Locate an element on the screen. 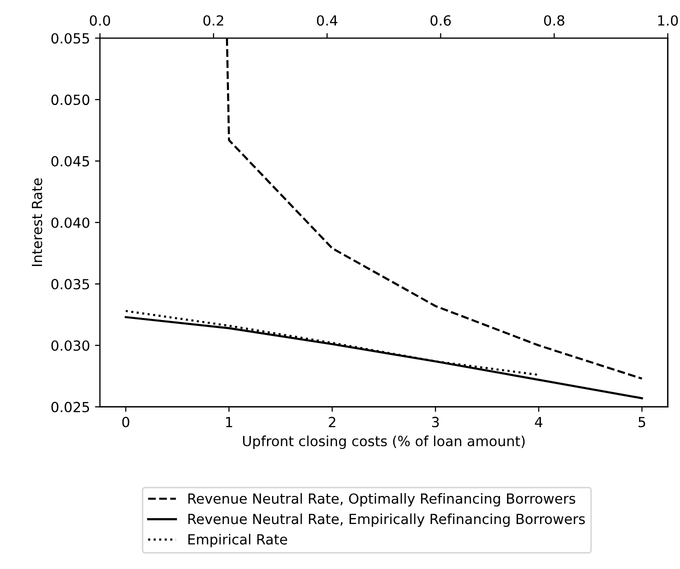 The width and height of the screenshot is (680, 569). y-tick-label: 0.030 is located at coordinates (70, 345).